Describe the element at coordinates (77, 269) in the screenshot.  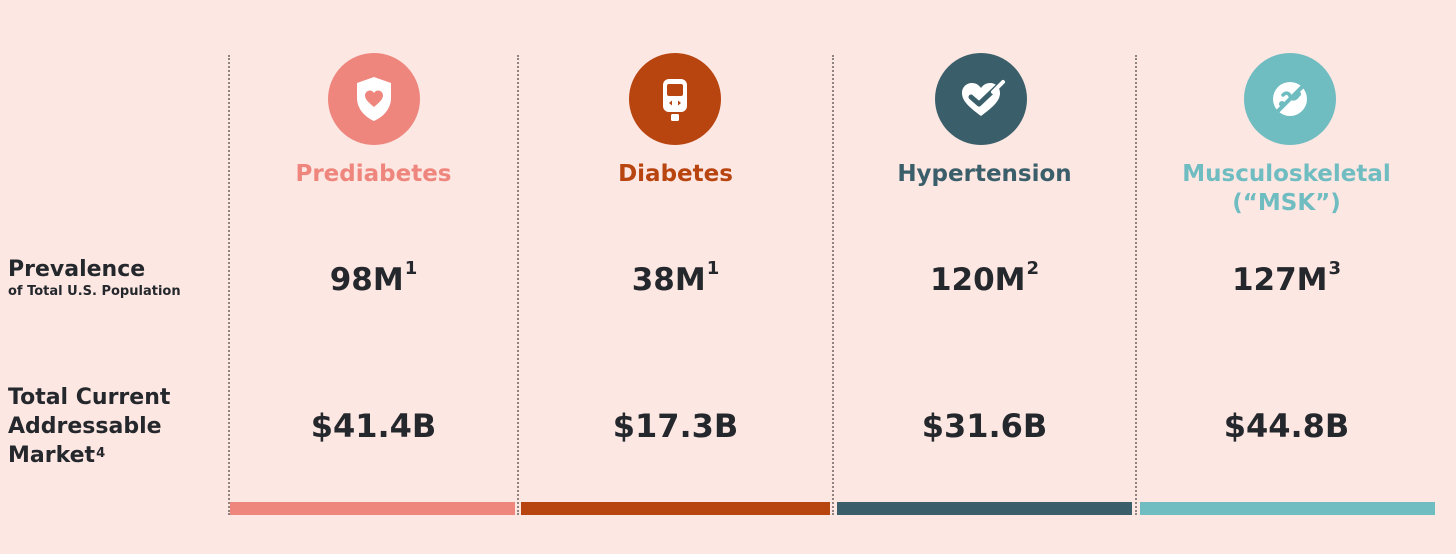
I see `prevalence-title: Prevalence` at that location.